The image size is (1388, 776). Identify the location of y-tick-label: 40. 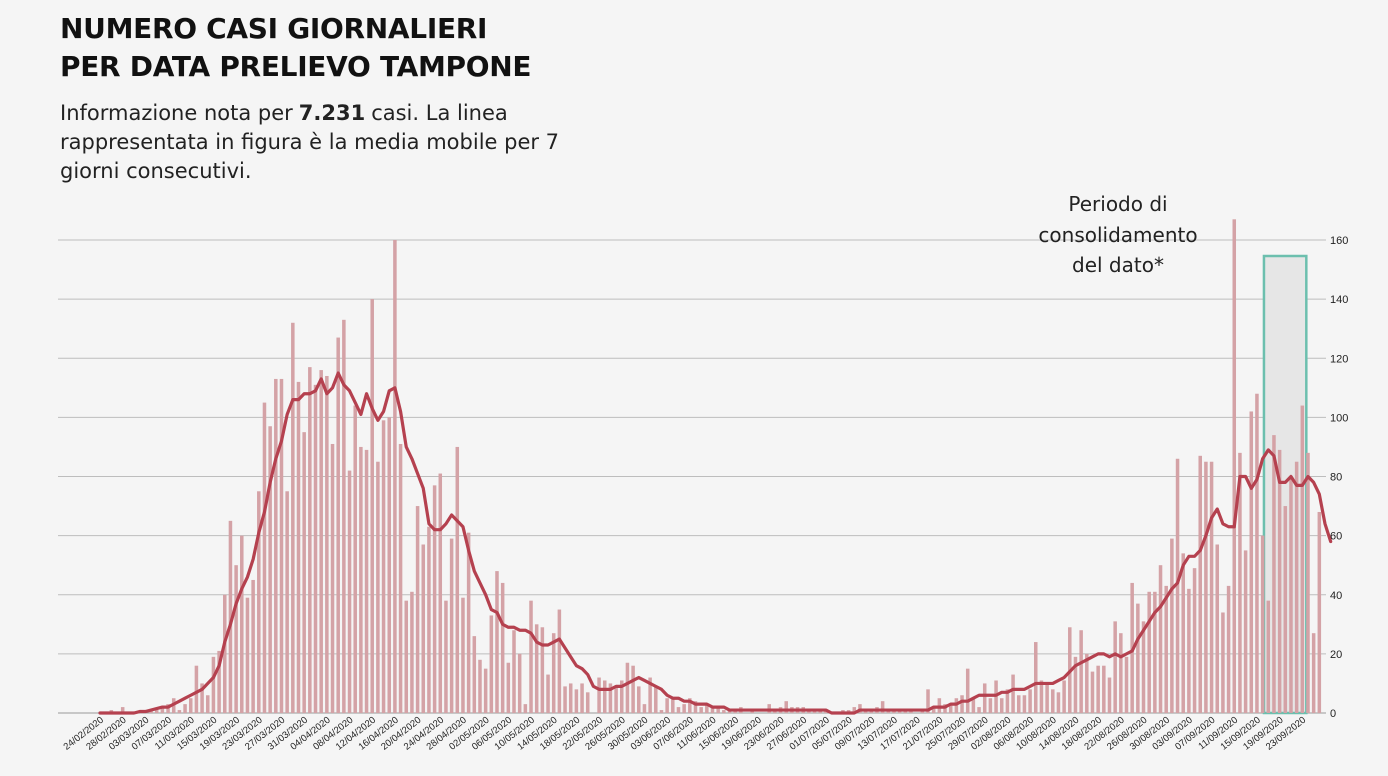
(1336, 596).